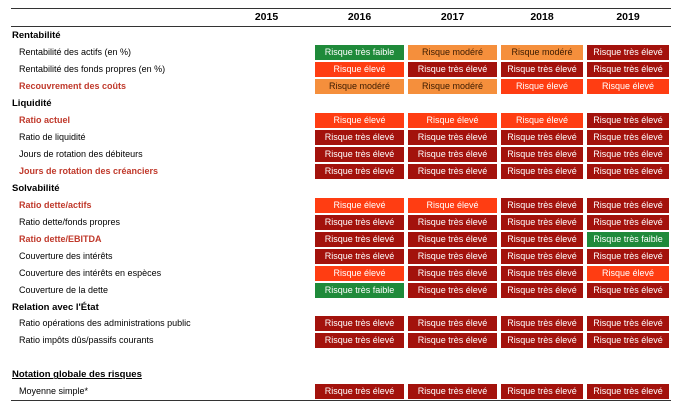  Describe the element at coordinates (341, 103) in the screenshot. I see `section-row: Liquidité` at that location.